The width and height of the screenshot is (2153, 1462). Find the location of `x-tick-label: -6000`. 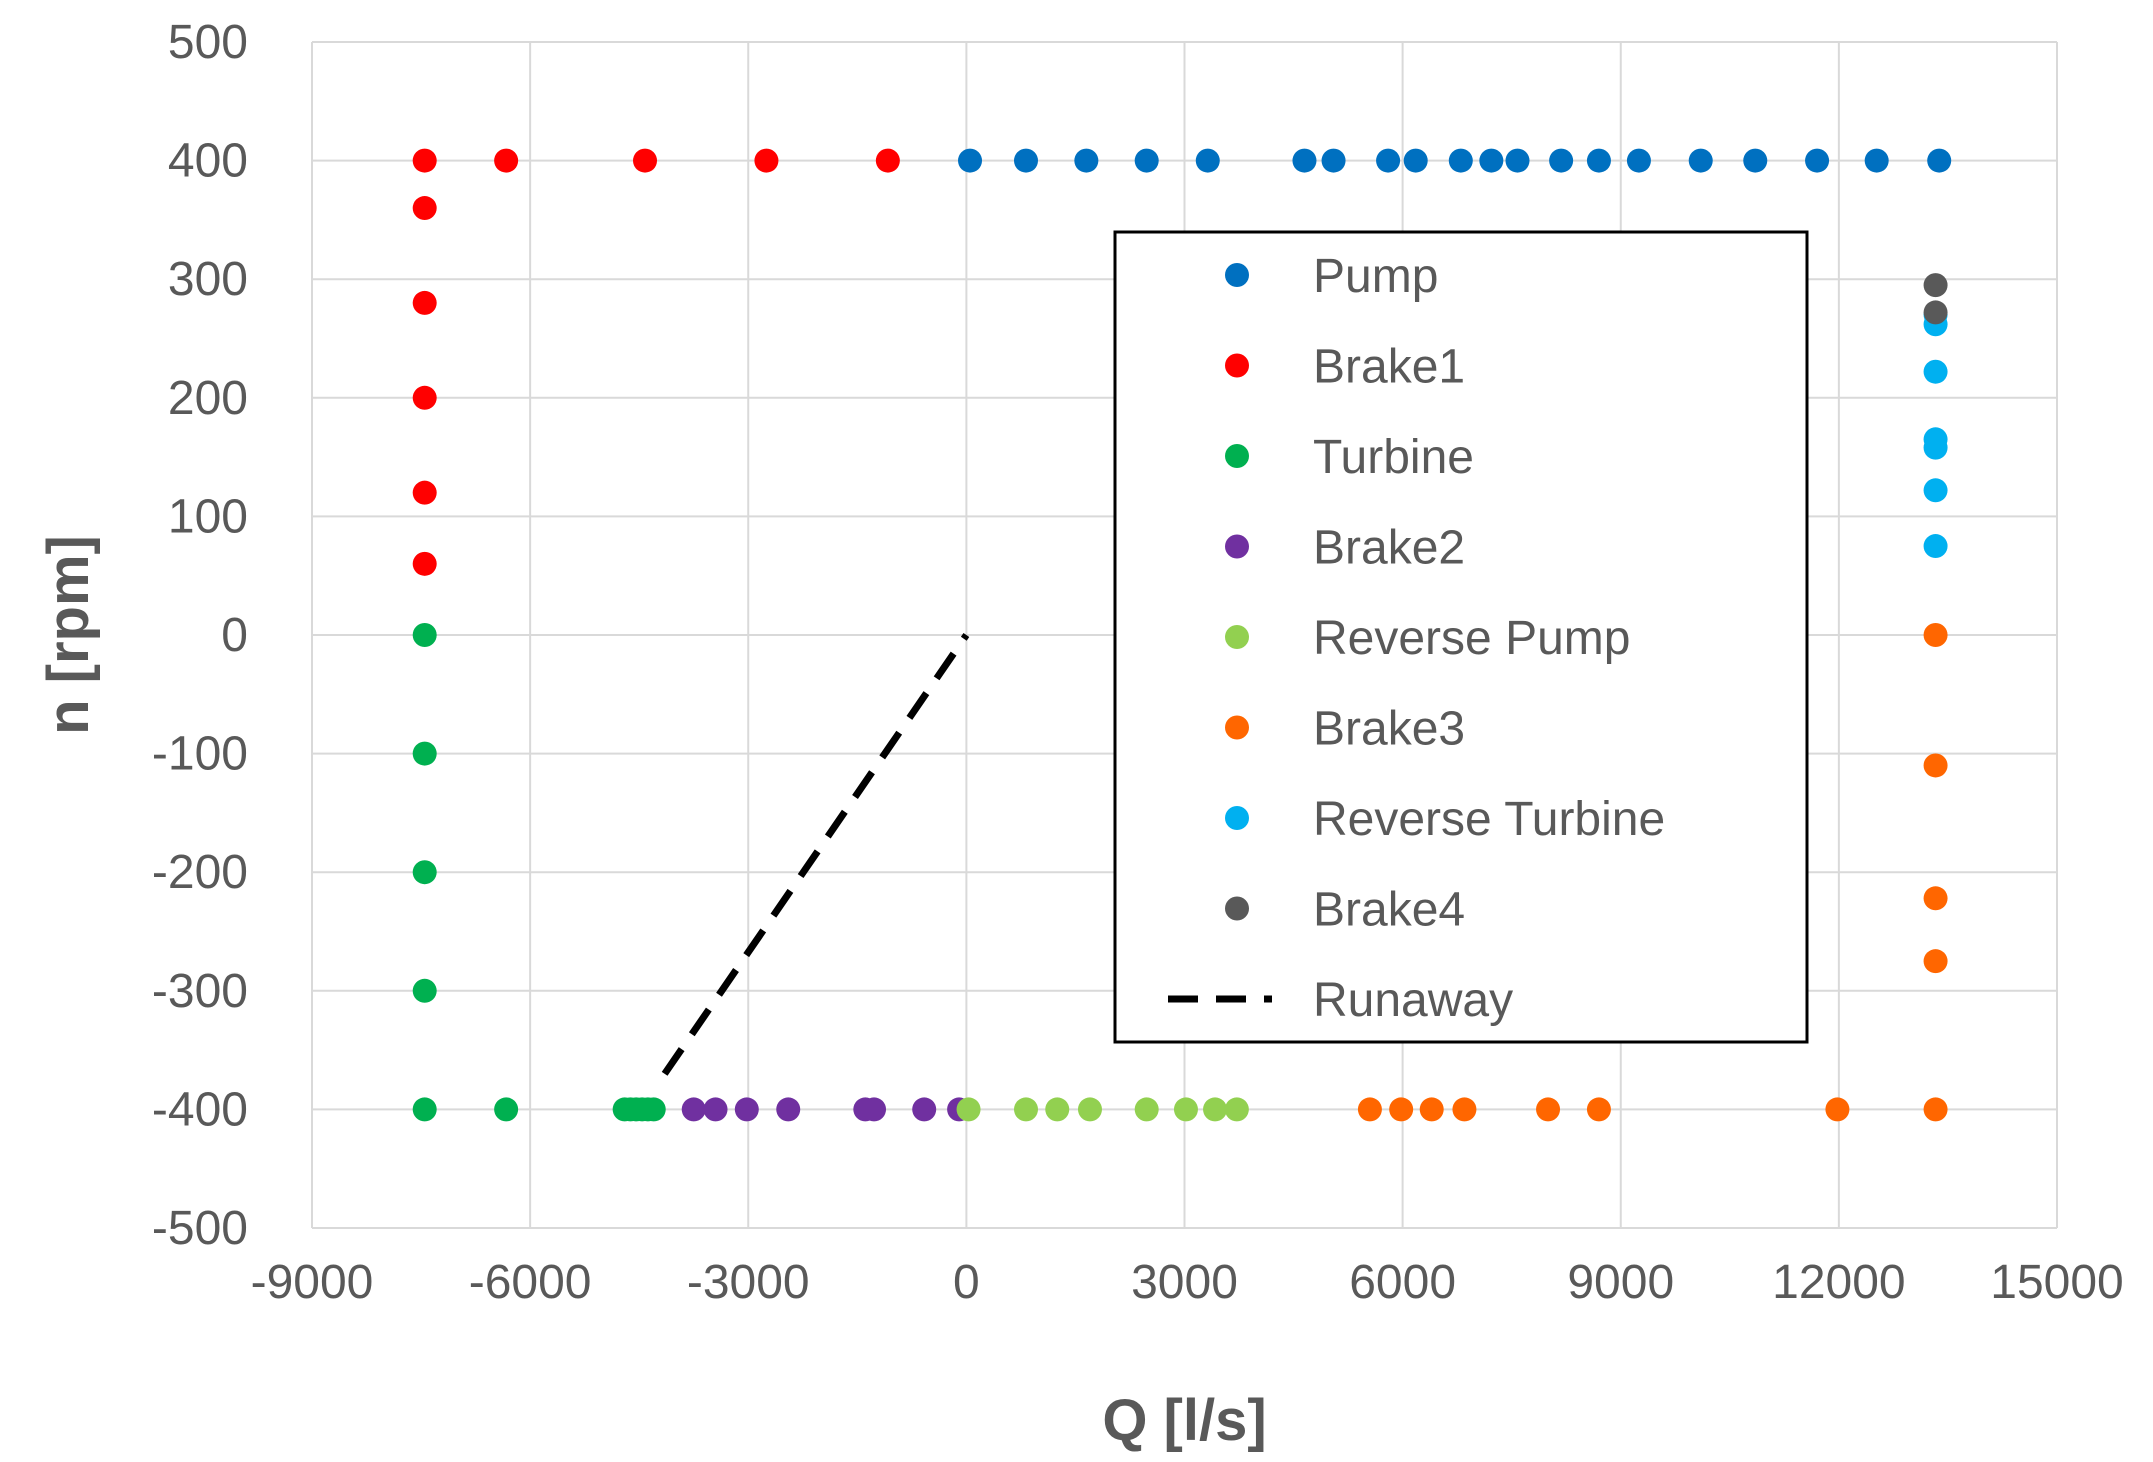

x-tick-label: -6000 is located at coordinates (530, 1282).